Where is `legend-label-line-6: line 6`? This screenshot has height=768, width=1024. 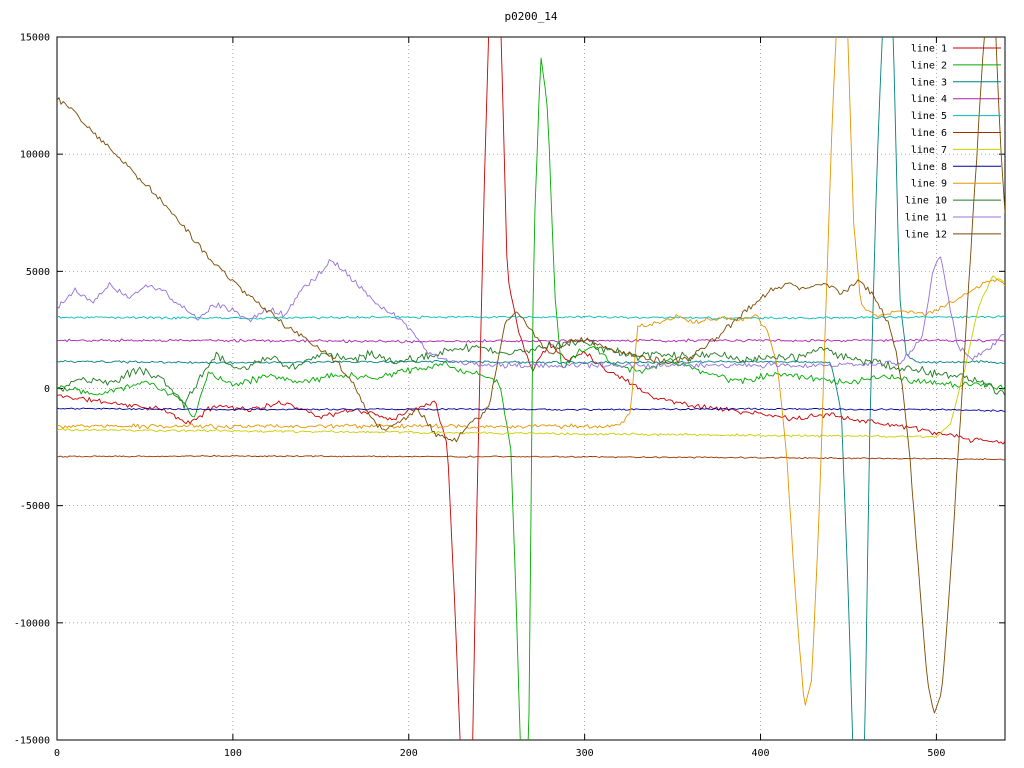 legend-label-line-6: line 6 is located at coordinates (929, 133).